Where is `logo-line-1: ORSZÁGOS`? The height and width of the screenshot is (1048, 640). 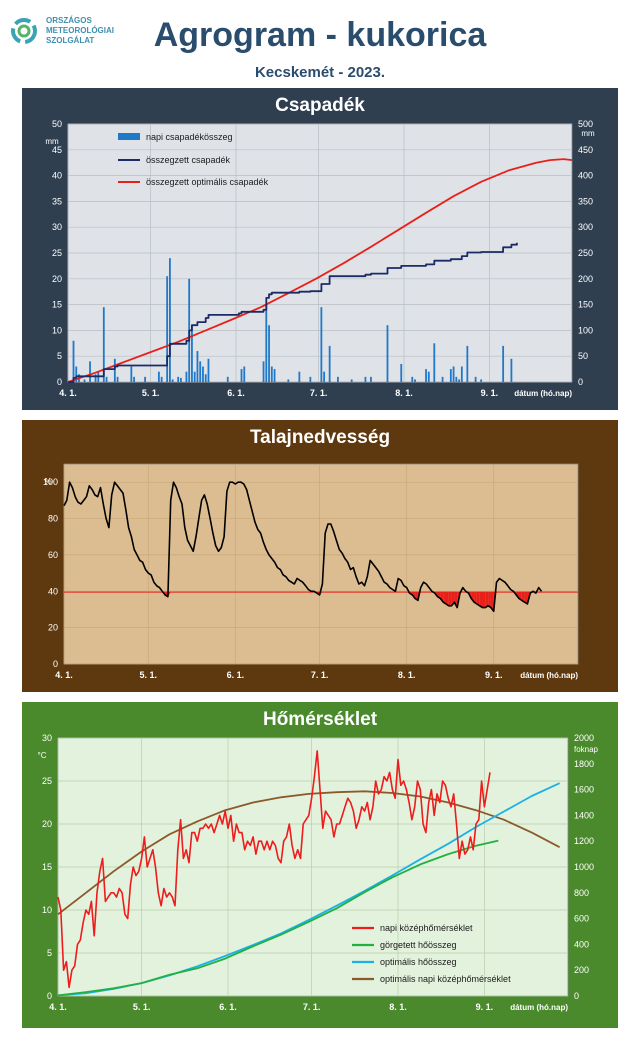 logo-line-1: ORSZÁGOS is located at coordinates (69, 20).